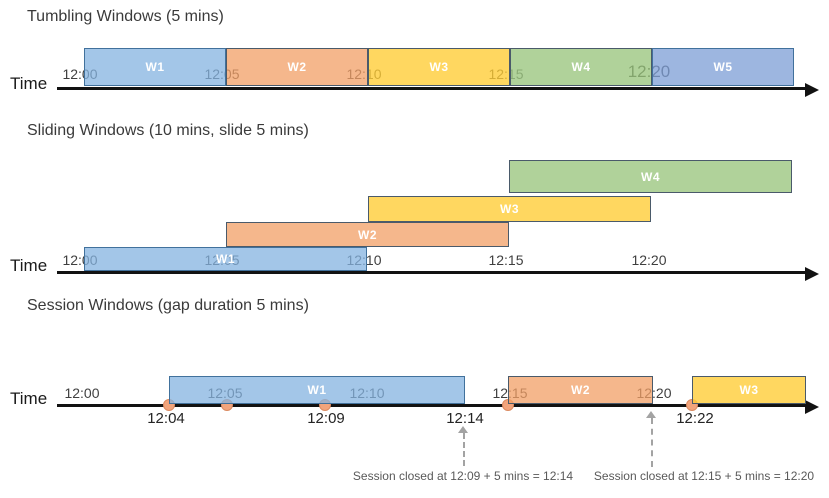 Image resolution: width=829 pixels, height=498 pixels. I want to click on event-time-label: 12:09, so click(326, 418).